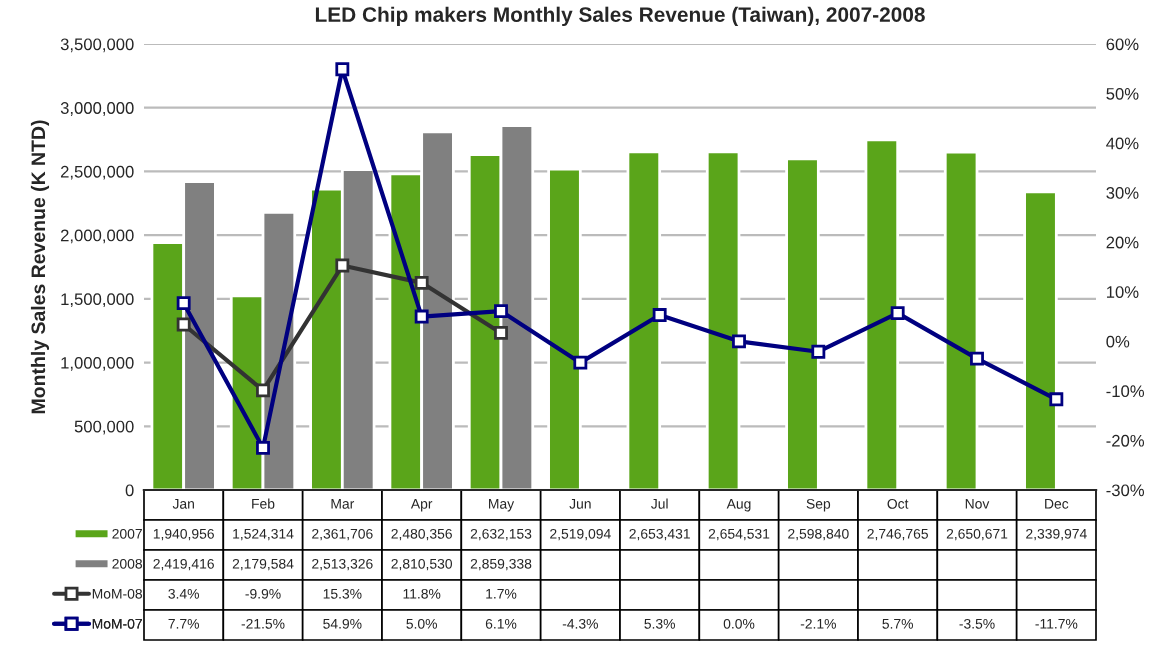 This screenshot has width=1150, height=654. What do you see at coordinates (129, 490) in the screenshot?
I see `y-tick-label: 0` at bounding box center [129, 490].